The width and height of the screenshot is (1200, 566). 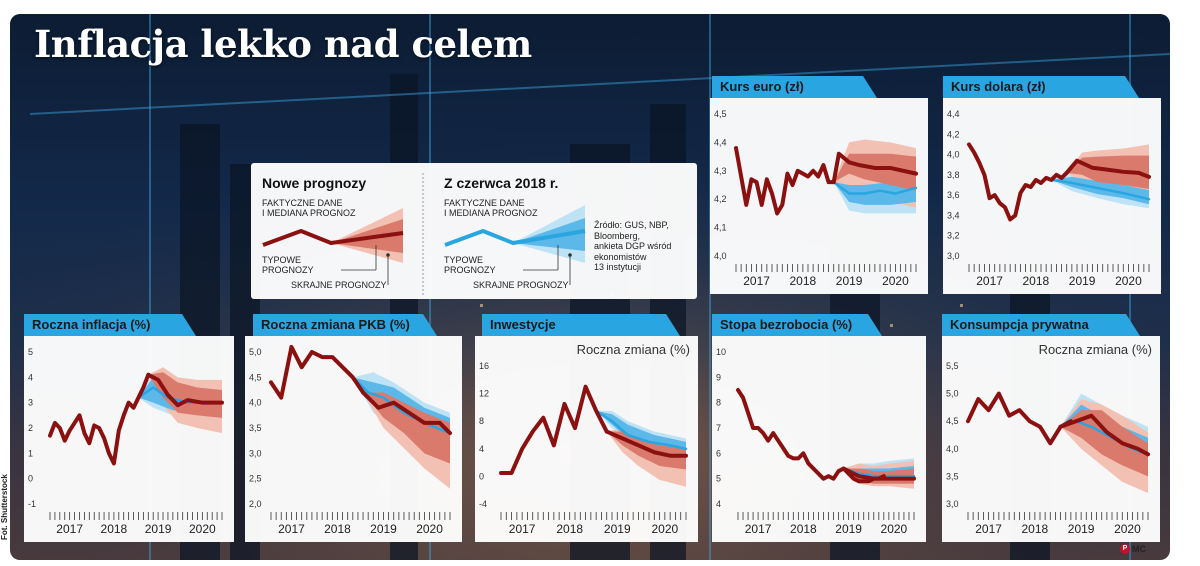 What do you see at coordinates (255, 504) in the screenshot?
I see `ytick-label: 2,0` at bounding box center [255, 504].